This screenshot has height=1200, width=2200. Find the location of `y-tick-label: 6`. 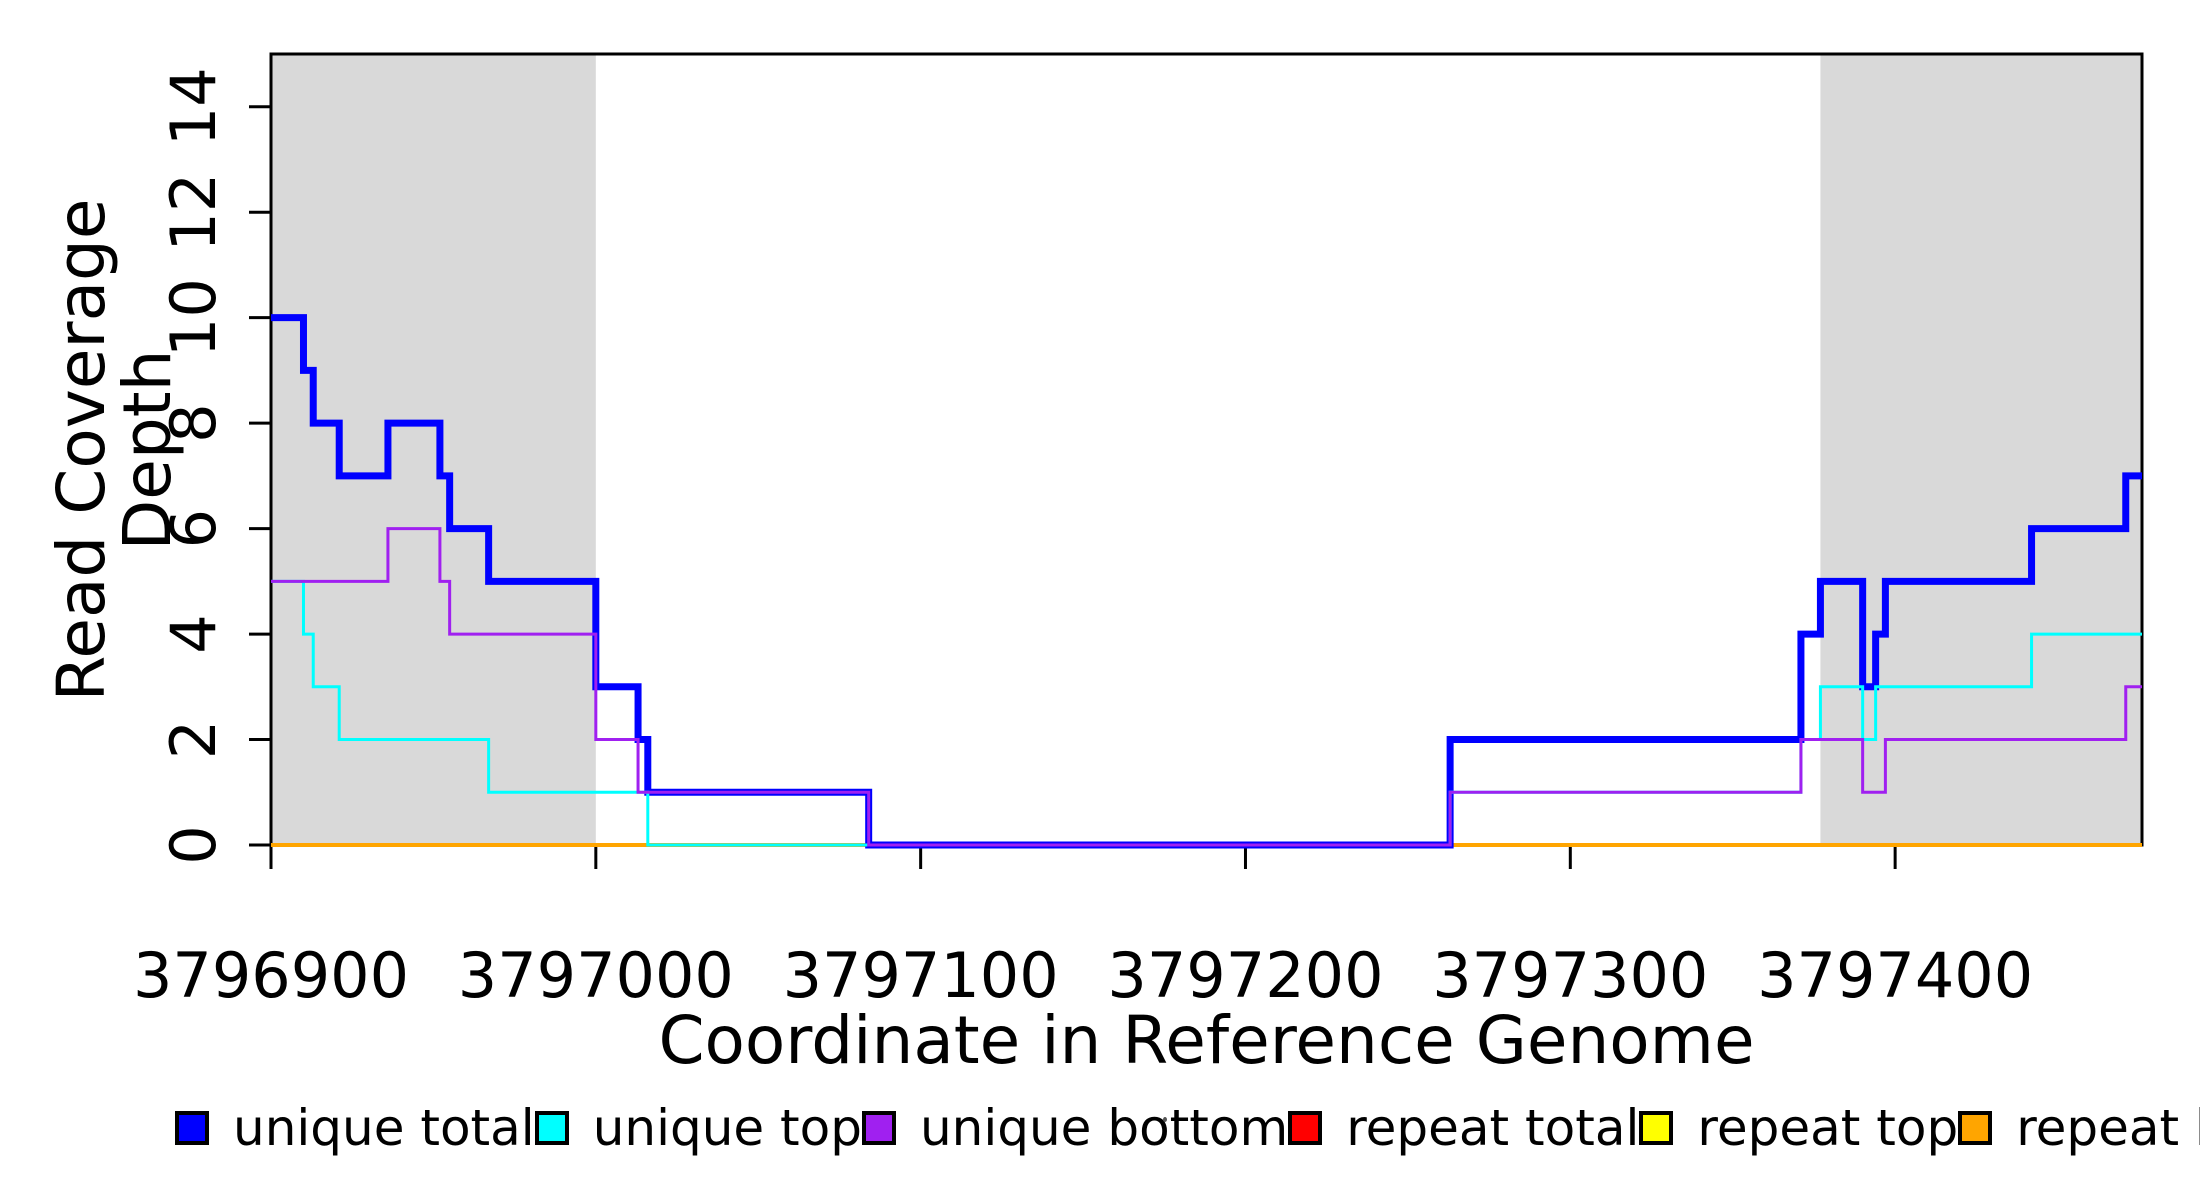

y-tick-label: 6 is located at coordinates (193, 528).